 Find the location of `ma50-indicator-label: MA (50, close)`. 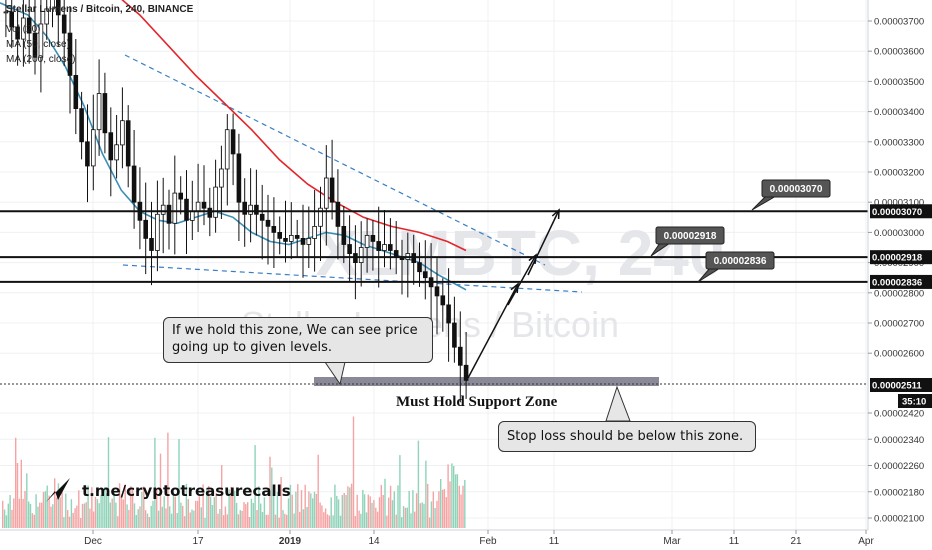

ma50-indicator-label: MA (50, close) is located at coordinates (38, 44).